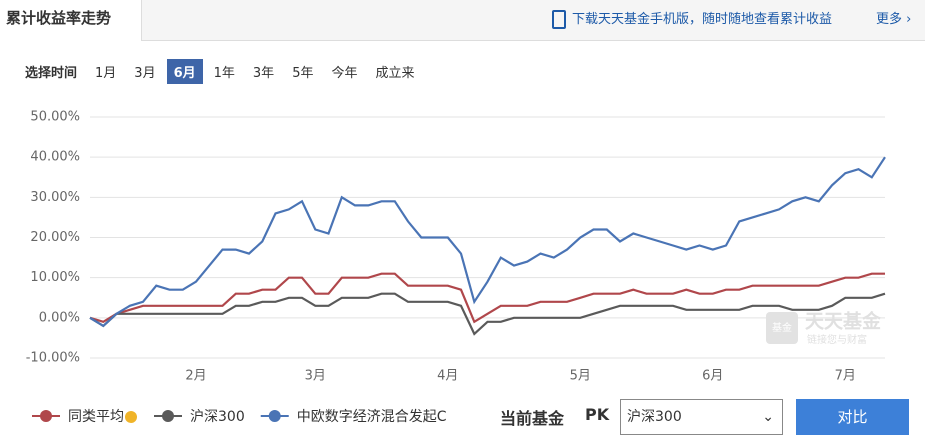  What do you see at coordinates (845, 376) in the screenshot?
I see `x-tick-label: 7月` at bounding box center [845, 376].